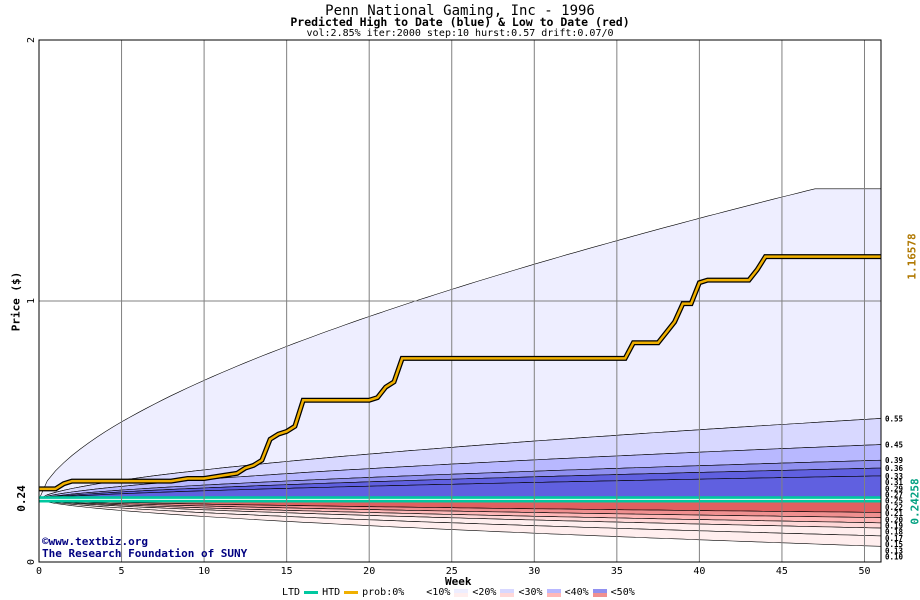  I want to click on chart-title: Penn National Gaming, Inc - 1996, so click(460, 11).